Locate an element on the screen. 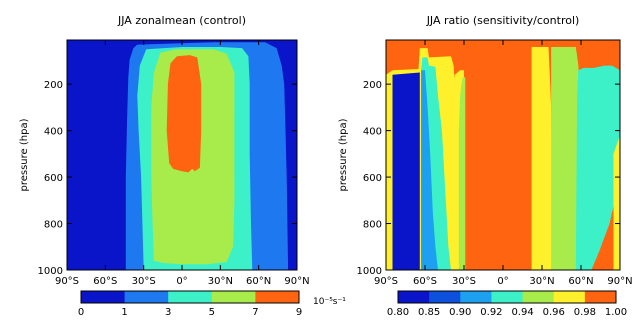 This screenshot has width=634, height=330. contour-region-0.92-0.94 is located at coordinates (597, 167).